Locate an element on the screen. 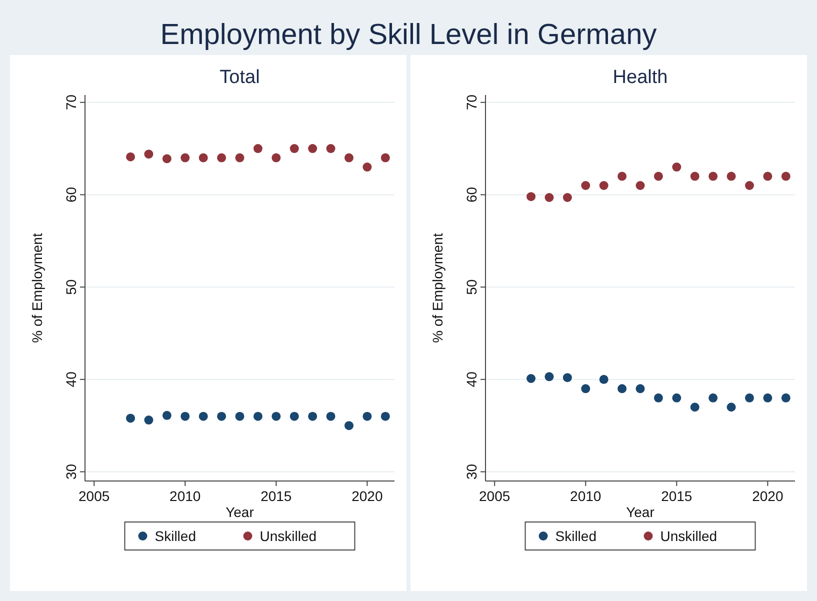 This screenshot has height=601, width=817. chart-title: Employment by Skill Level in Germany is located at coordinates (409, 35).